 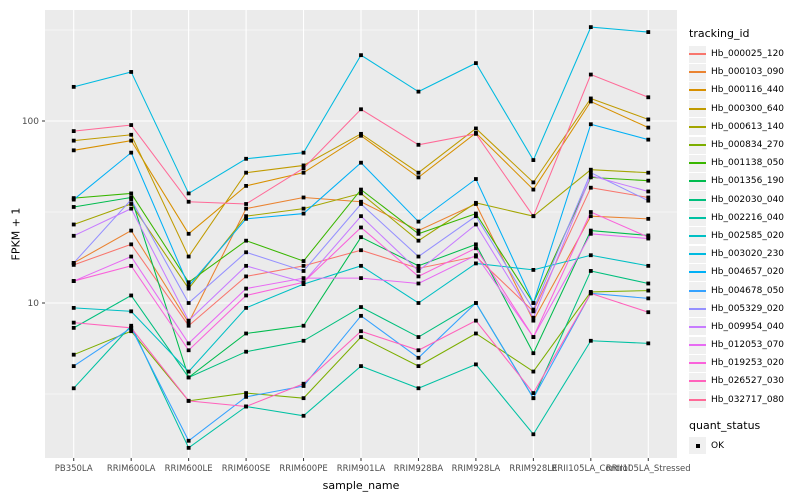 I want to click on legend-label: Hb_000116_440, so click(x=748, y=90).